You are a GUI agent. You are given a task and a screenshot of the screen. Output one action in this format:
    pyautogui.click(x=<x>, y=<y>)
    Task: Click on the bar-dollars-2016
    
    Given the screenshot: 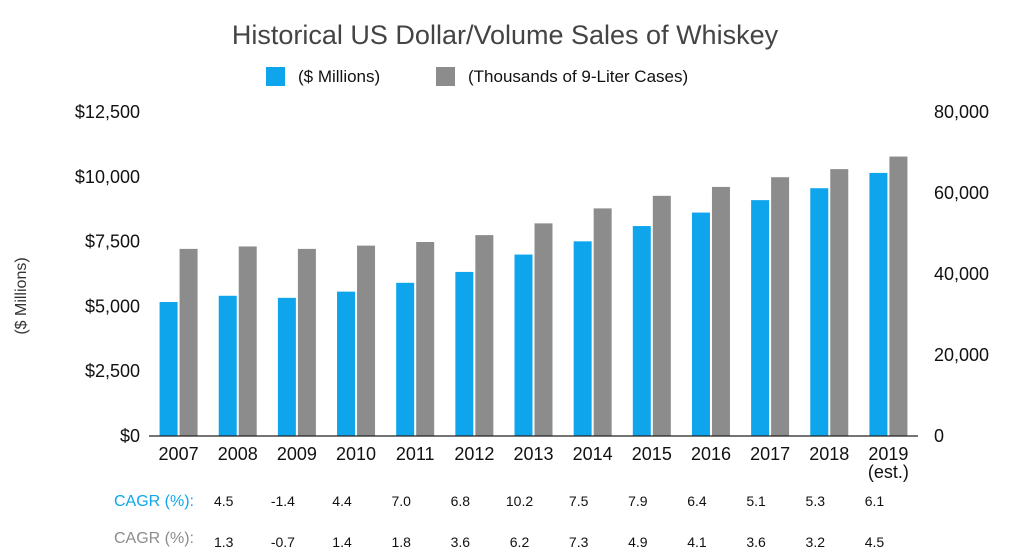 What is the action you would take?
    pyautogui.click(x=700, y=324)
    